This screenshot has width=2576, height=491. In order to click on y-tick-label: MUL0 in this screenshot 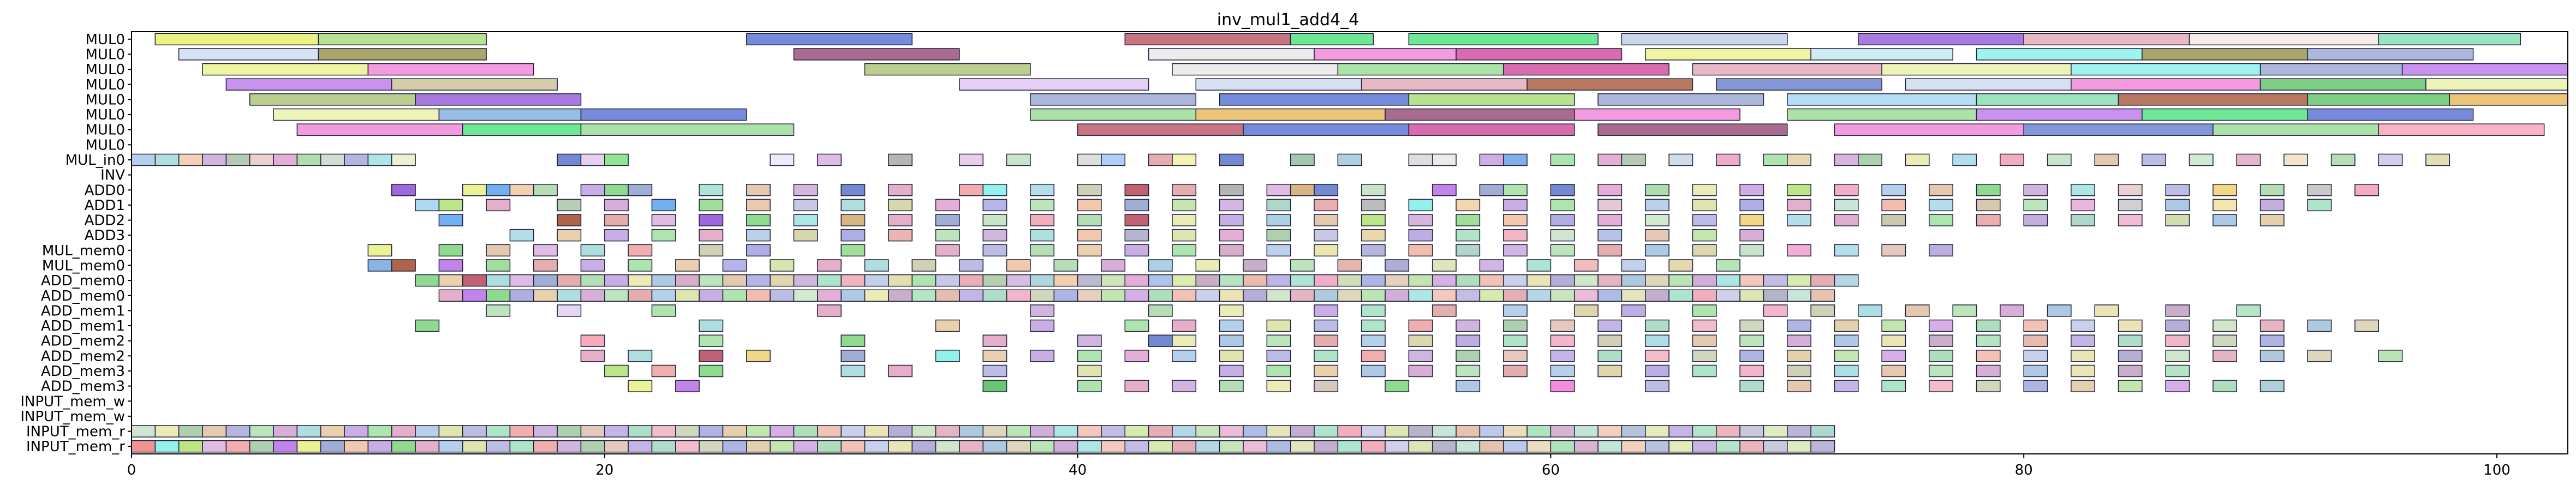, I will do `click(106, 115)`.